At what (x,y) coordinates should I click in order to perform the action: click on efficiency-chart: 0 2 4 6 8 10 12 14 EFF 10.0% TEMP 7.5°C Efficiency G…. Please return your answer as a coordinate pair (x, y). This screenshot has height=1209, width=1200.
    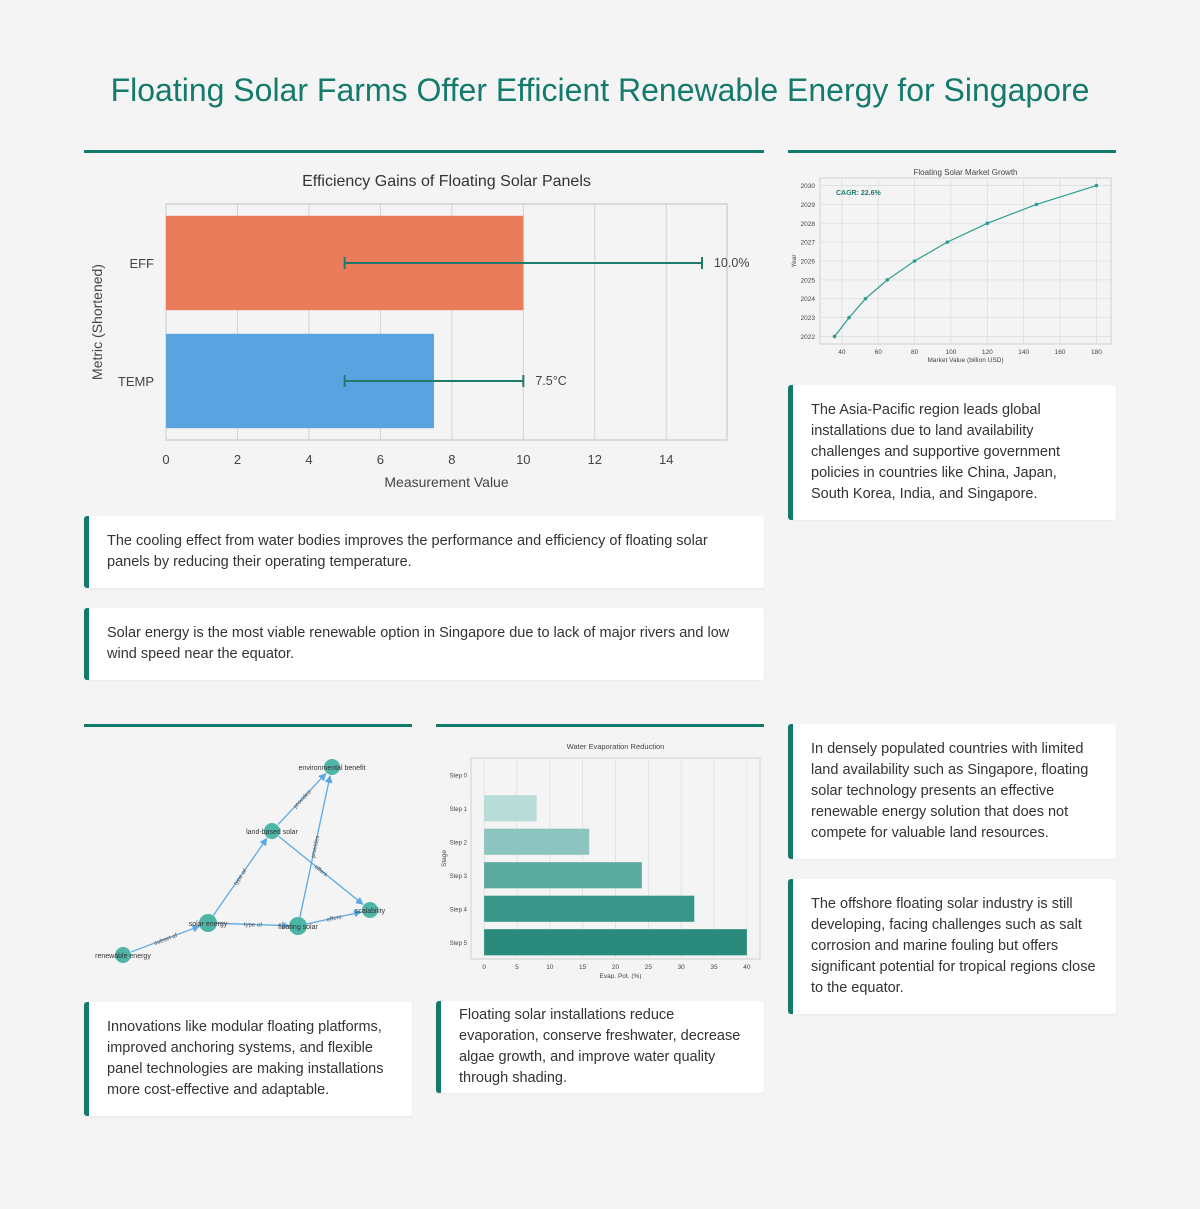
    Looking at the image, I should click on (419, 331).